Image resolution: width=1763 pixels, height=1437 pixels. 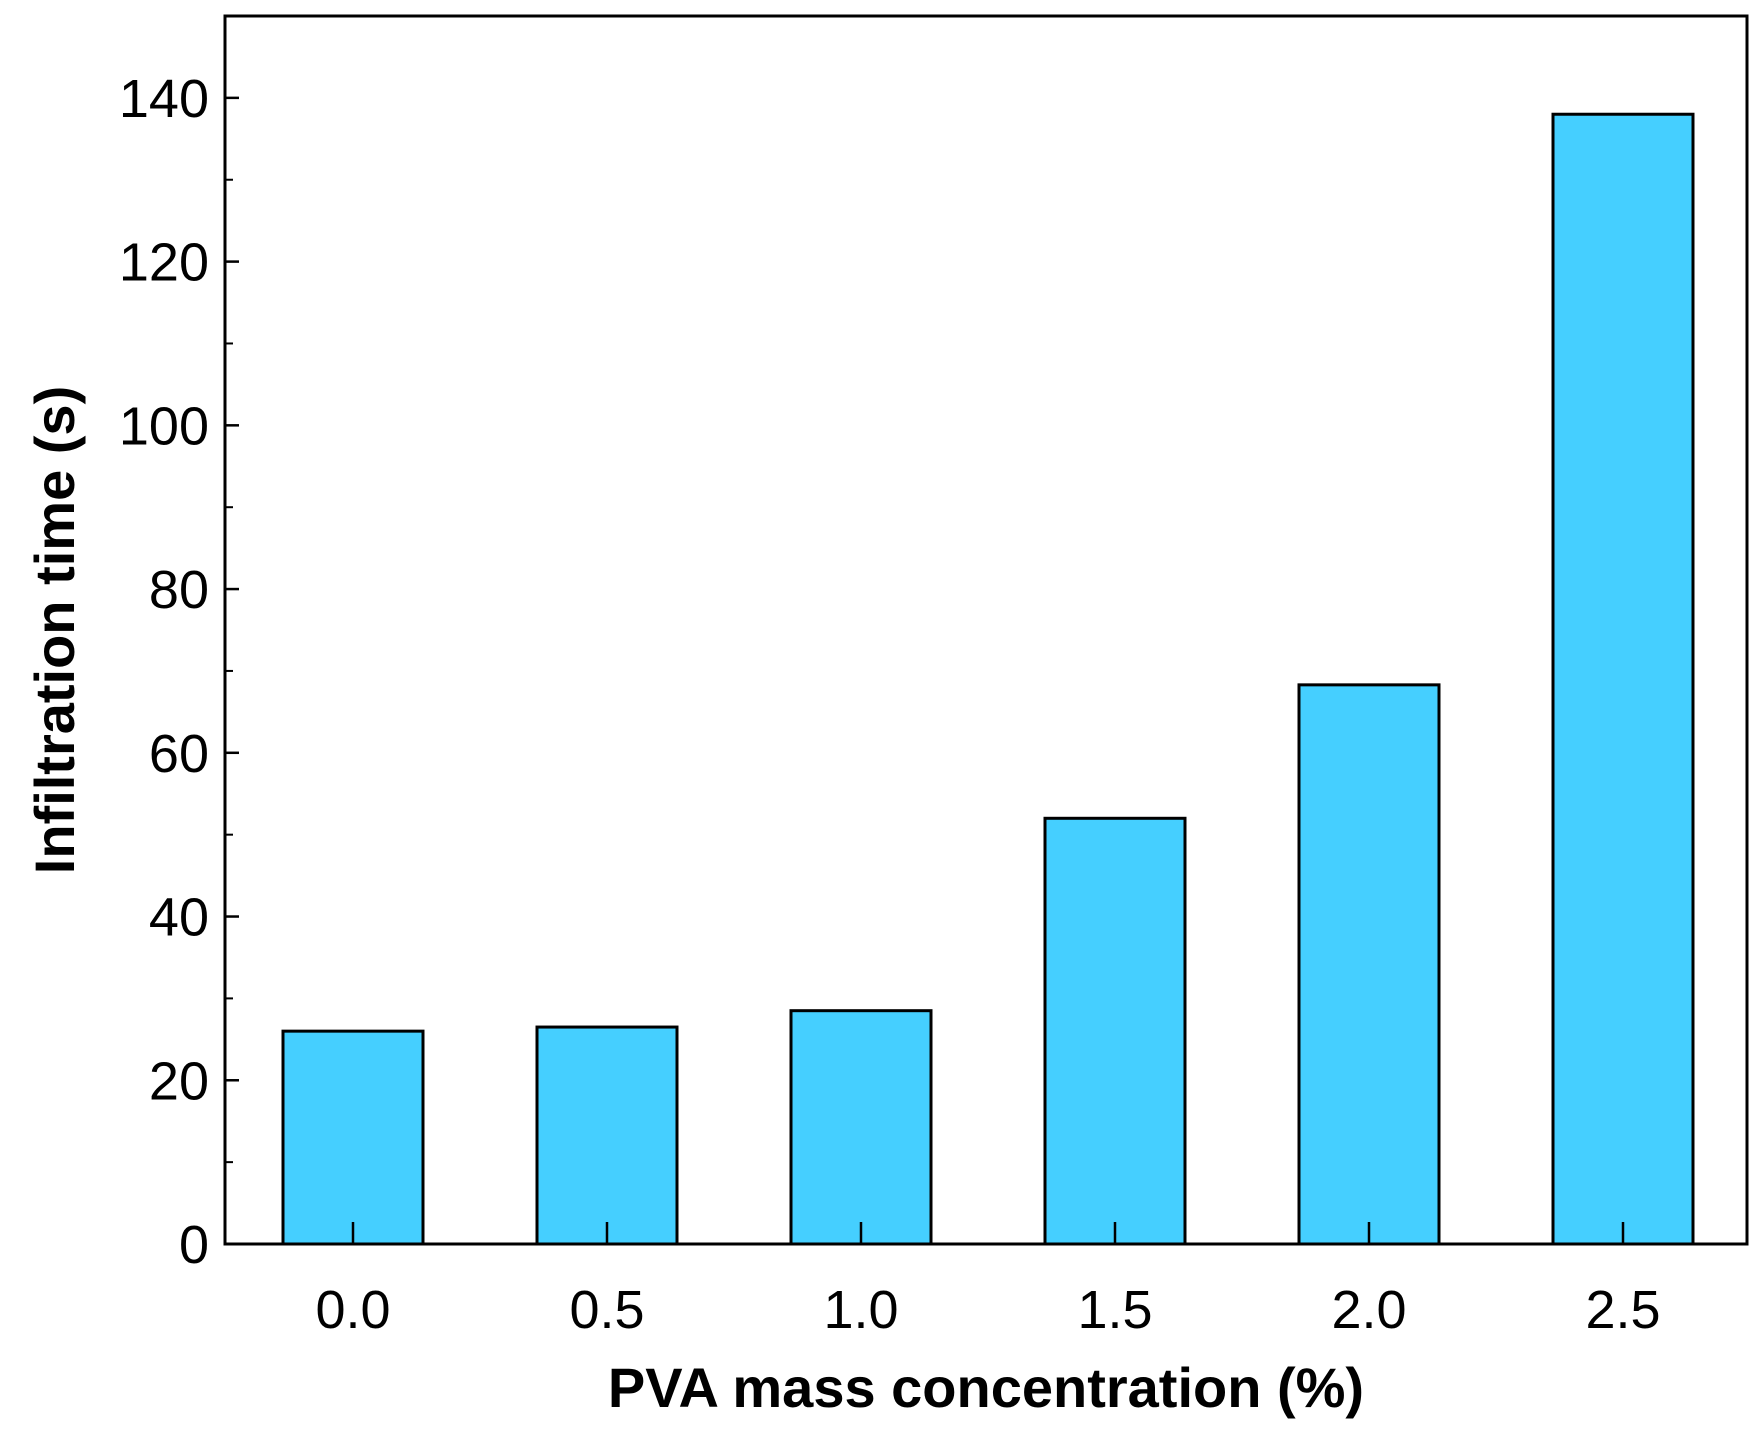 What do you see at coordinates (164, 426) in the screenshot?
I see `y-tick-label: 100` at bounding box center [164, 426].